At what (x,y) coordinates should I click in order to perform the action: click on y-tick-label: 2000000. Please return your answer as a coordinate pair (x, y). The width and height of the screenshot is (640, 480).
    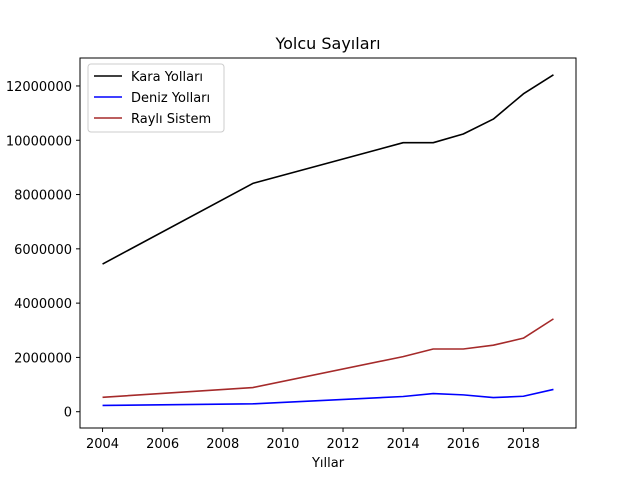
    Looking at the image, I should click on (43, 358).